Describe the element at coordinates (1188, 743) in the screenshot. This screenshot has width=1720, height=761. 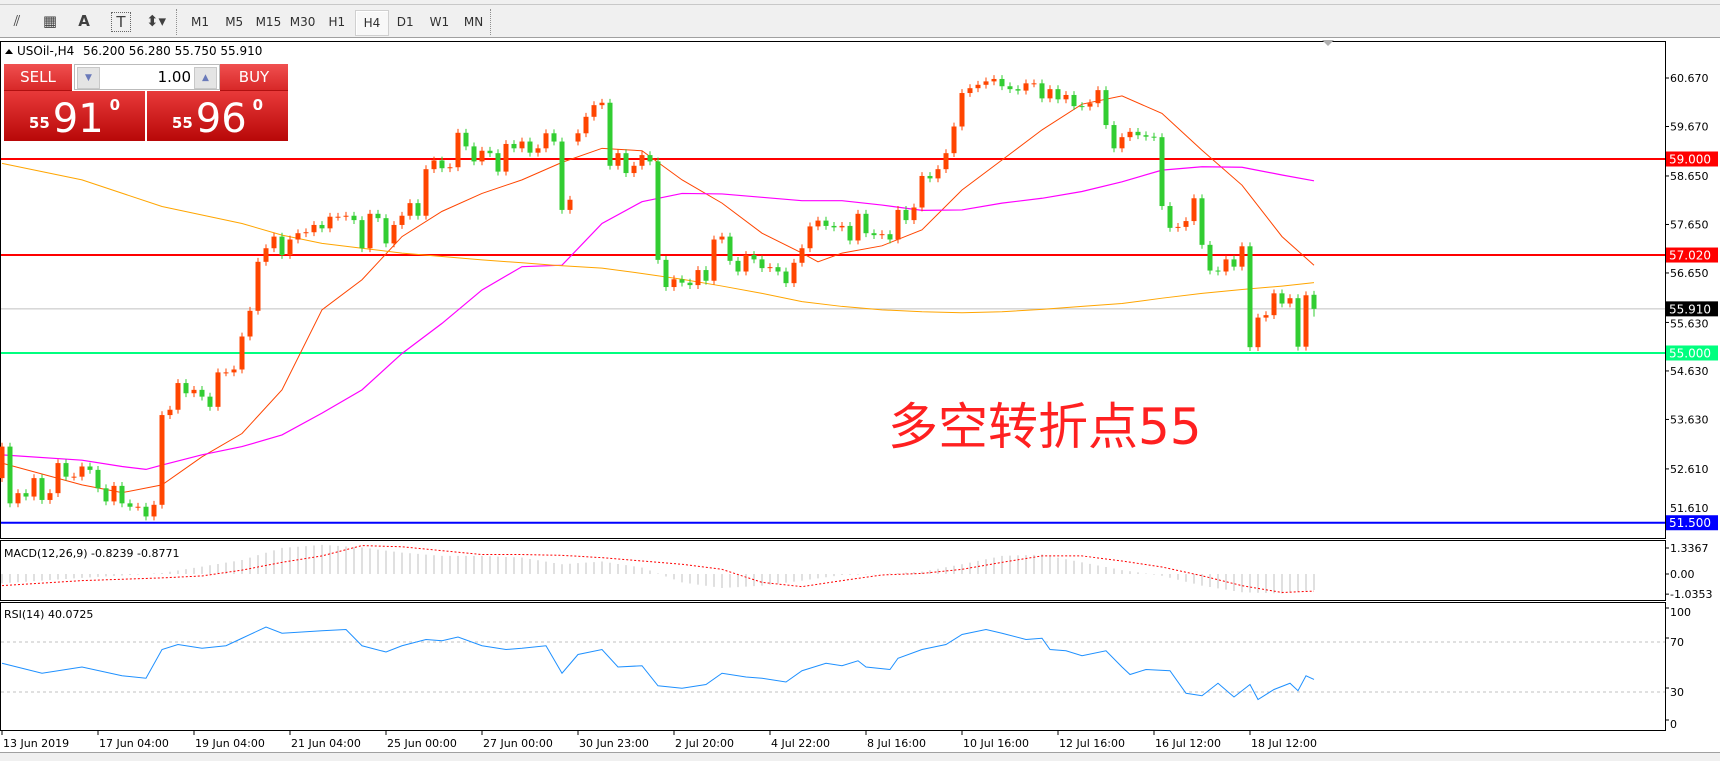
I see `time-axis-label: 16 Jul 12:00` at that location.